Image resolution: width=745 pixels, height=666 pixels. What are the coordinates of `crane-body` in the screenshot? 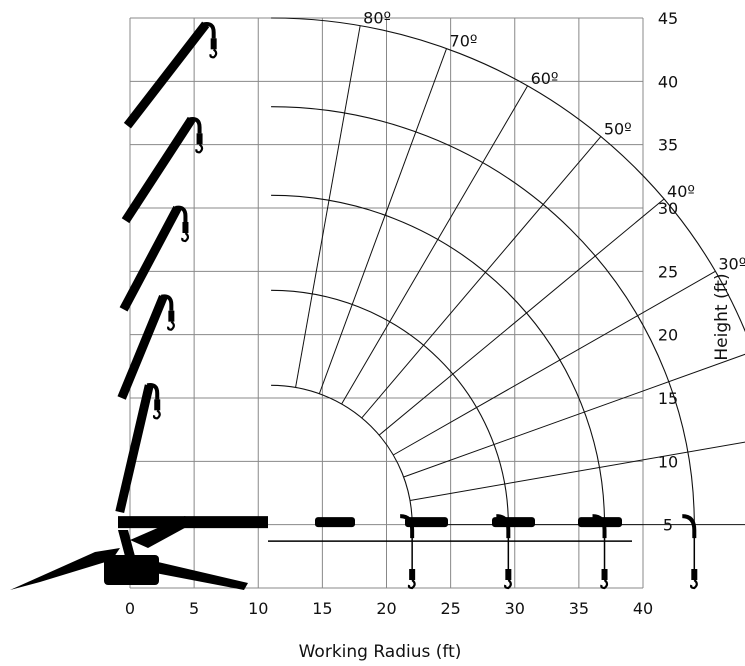 It's located at (131, 570).